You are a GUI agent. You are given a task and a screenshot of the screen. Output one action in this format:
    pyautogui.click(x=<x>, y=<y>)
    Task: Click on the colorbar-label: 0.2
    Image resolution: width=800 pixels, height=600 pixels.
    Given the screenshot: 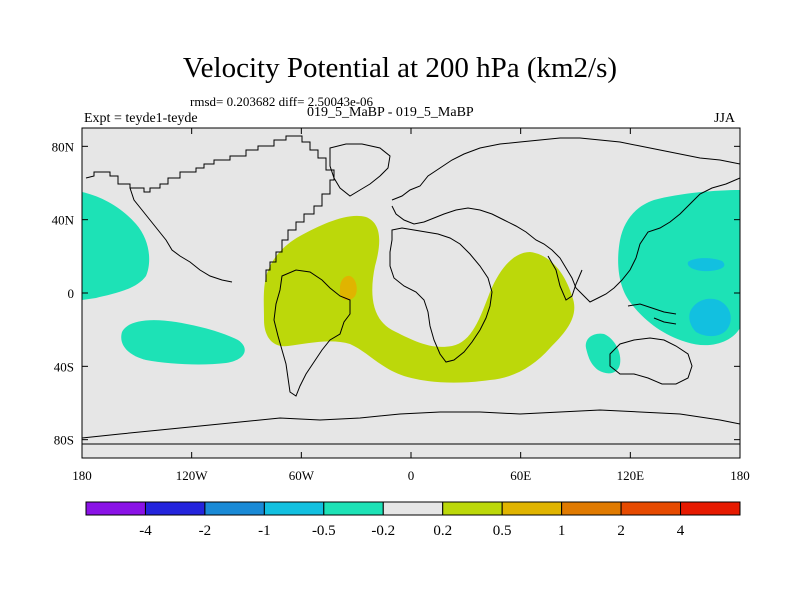 What is the action you would take?
    pyautogui.click(x=442, y=531)
    